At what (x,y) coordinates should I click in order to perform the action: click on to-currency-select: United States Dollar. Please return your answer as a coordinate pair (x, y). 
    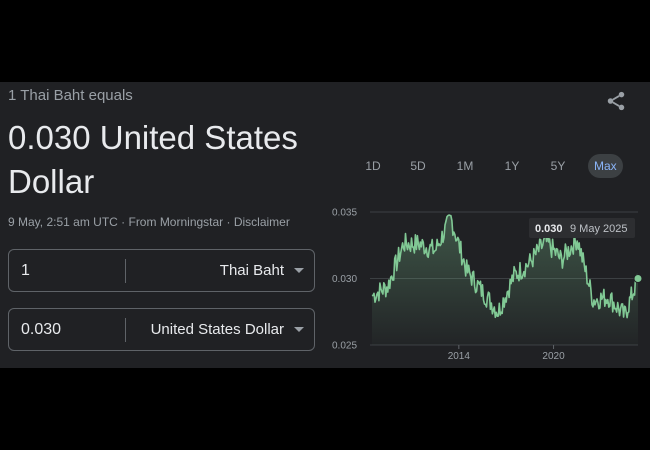
    Looking at the image, I should click on (224, 329).